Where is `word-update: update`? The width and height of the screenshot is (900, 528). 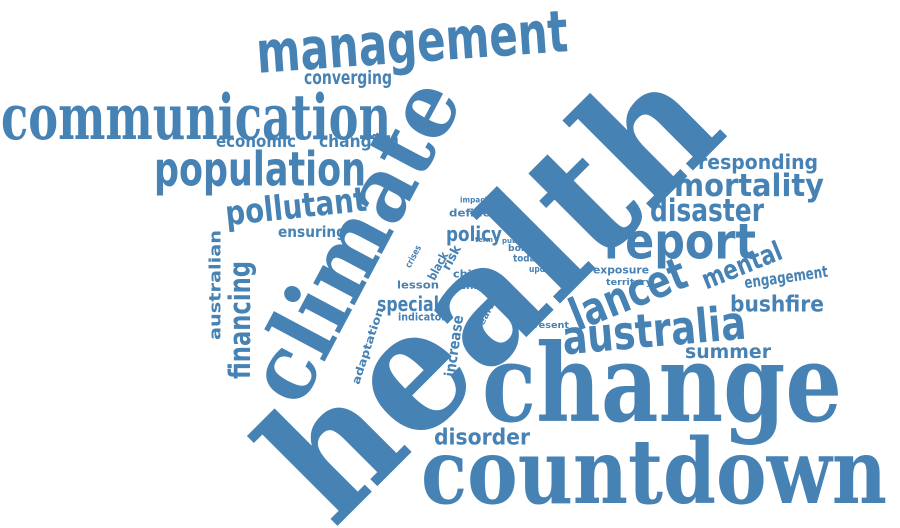 word-update: update is located at coordinates (544, 270).